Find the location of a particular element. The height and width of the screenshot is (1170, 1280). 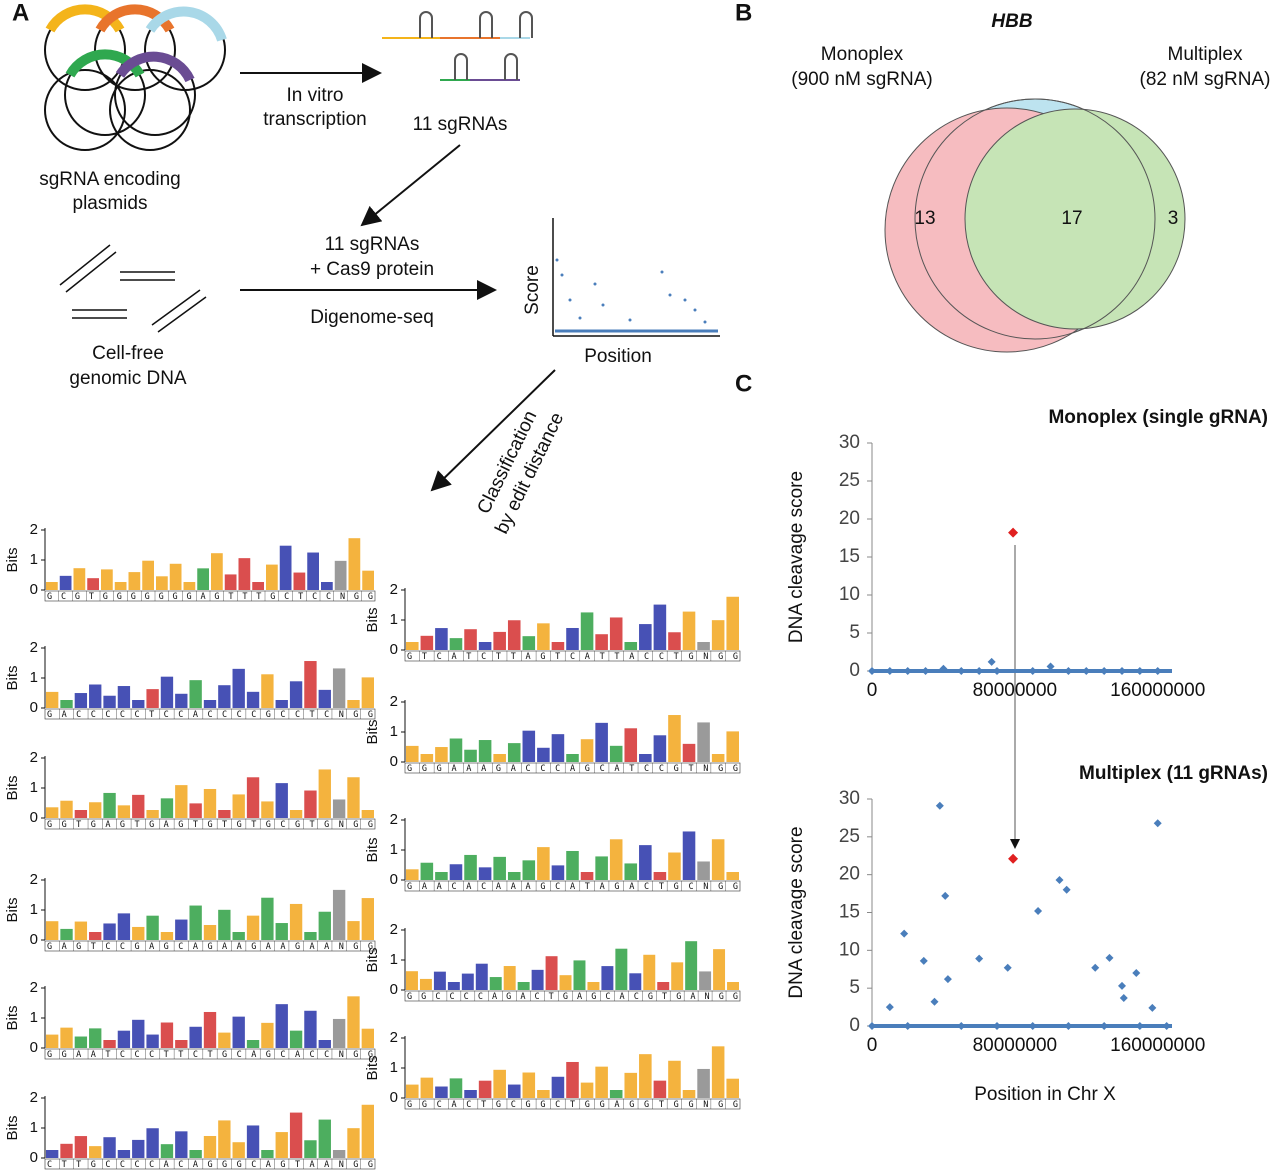

dna-icon is located at coordinates (133, 288).